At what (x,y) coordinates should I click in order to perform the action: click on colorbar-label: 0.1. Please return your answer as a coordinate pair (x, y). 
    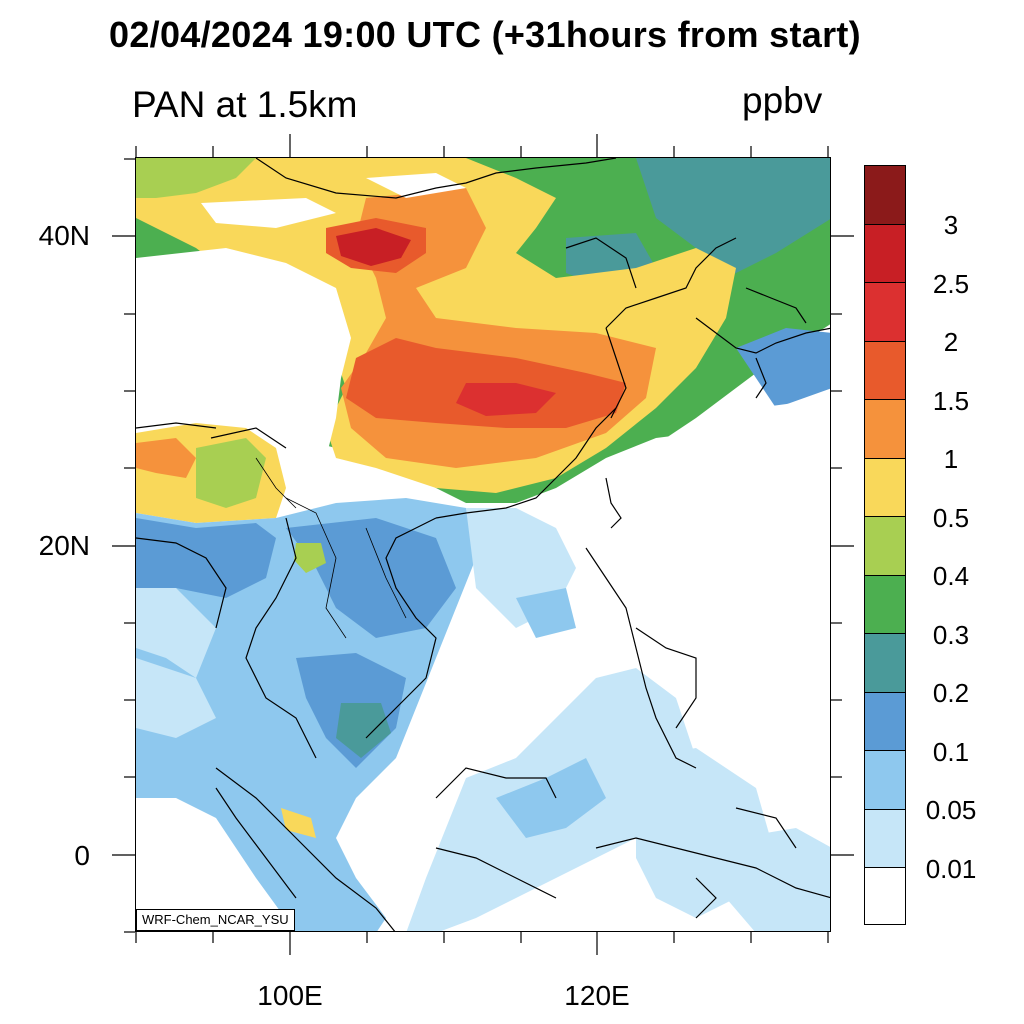
    Looking at the image, I should click on (951, 752).